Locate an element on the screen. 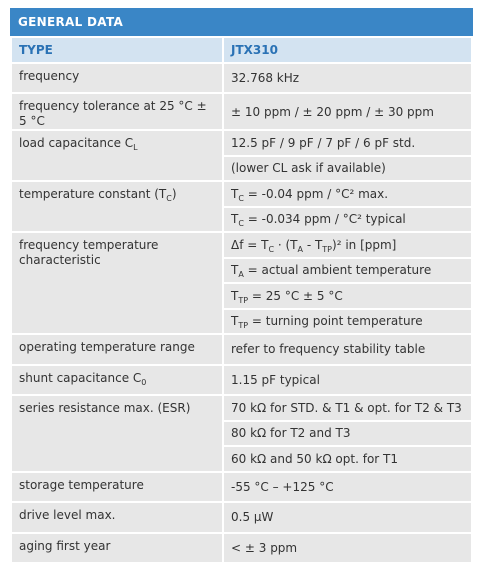 The height and width of the screenshot is (566, 483). spec-row: storage temperature -55 °C – +125 °C is located at coordinates (241, 486).